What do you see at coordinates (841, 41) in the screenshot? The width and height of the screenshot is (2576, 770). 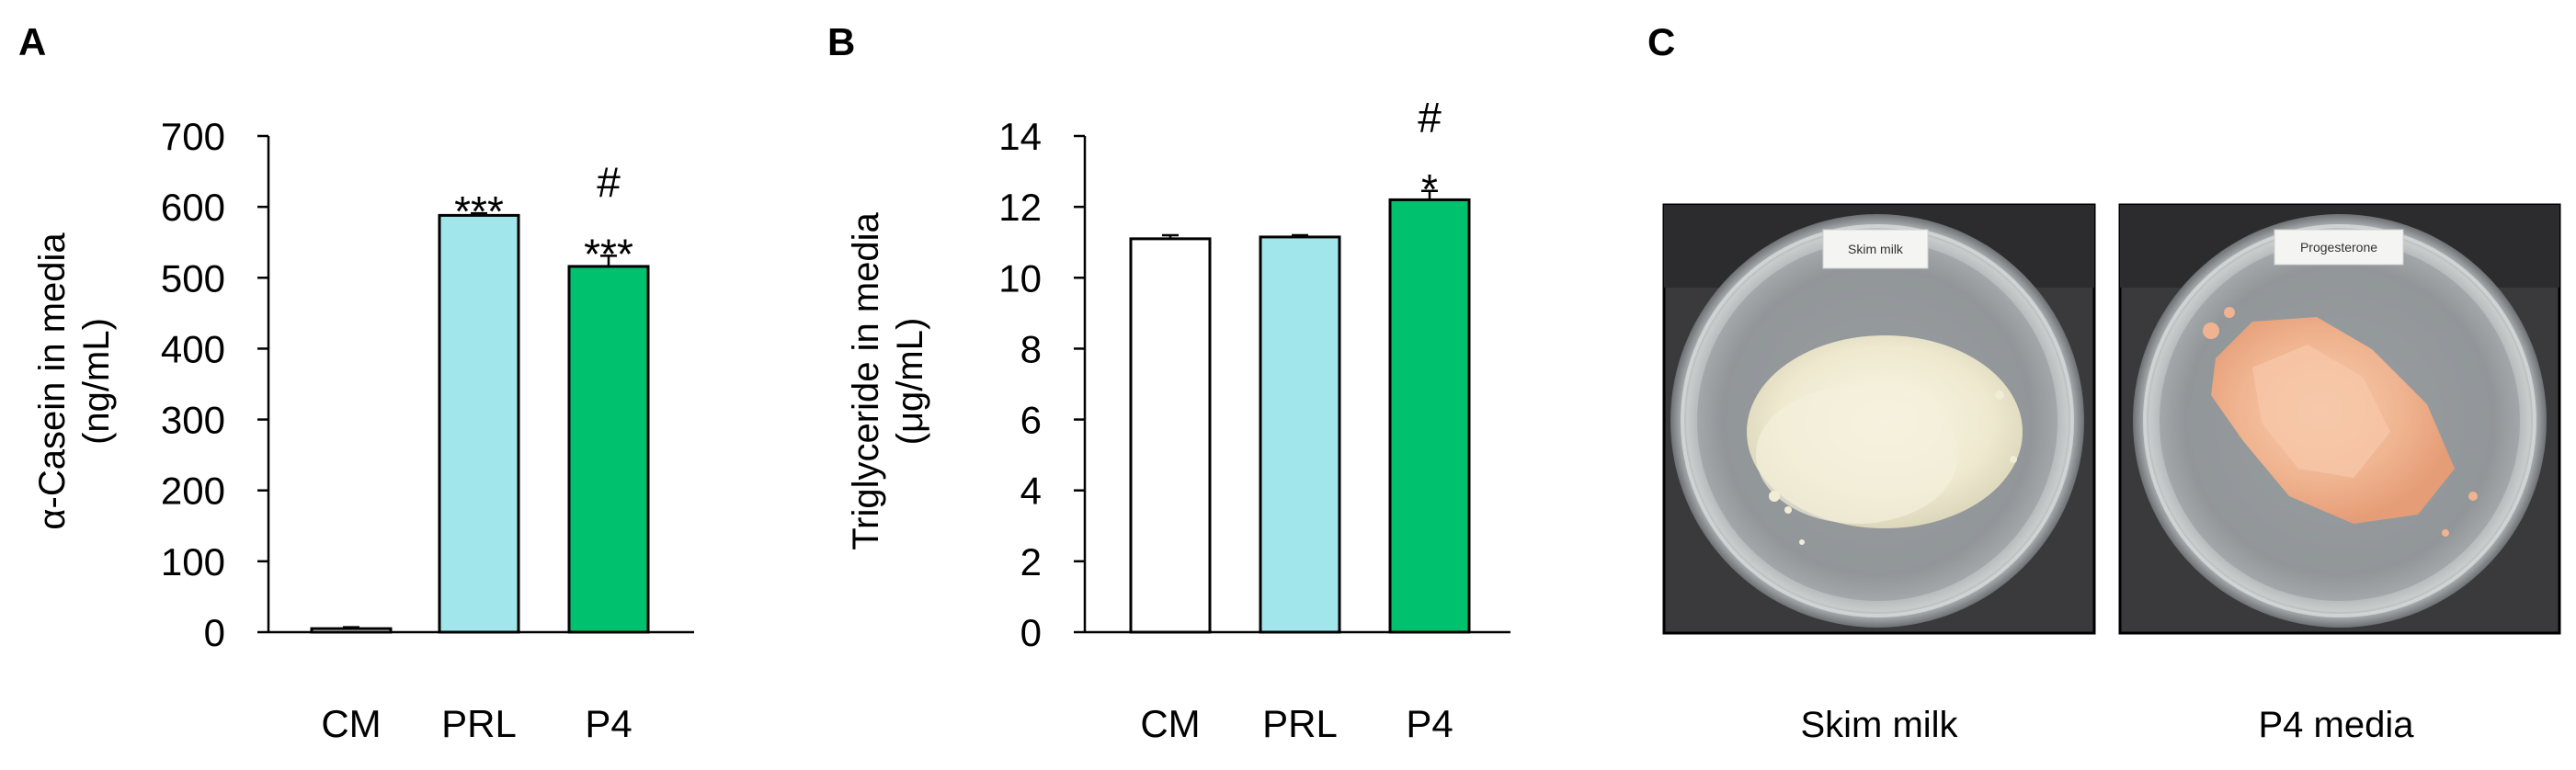 I see `panel-label-b: B` at bounding box center [841, 41].